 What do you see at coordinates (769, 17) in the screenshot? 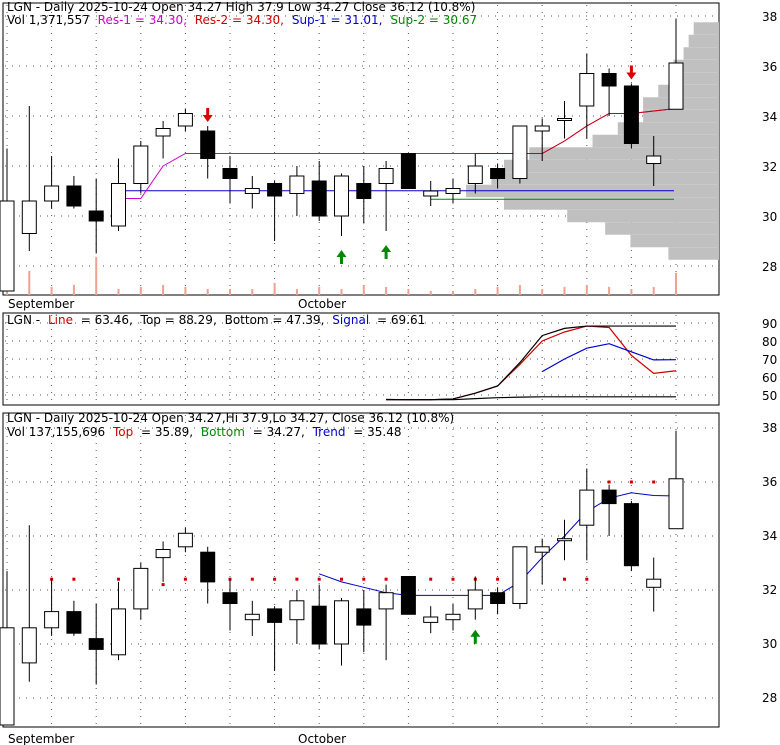
I see `p1-ytick-38: 38` at bounding box center [769, 17].